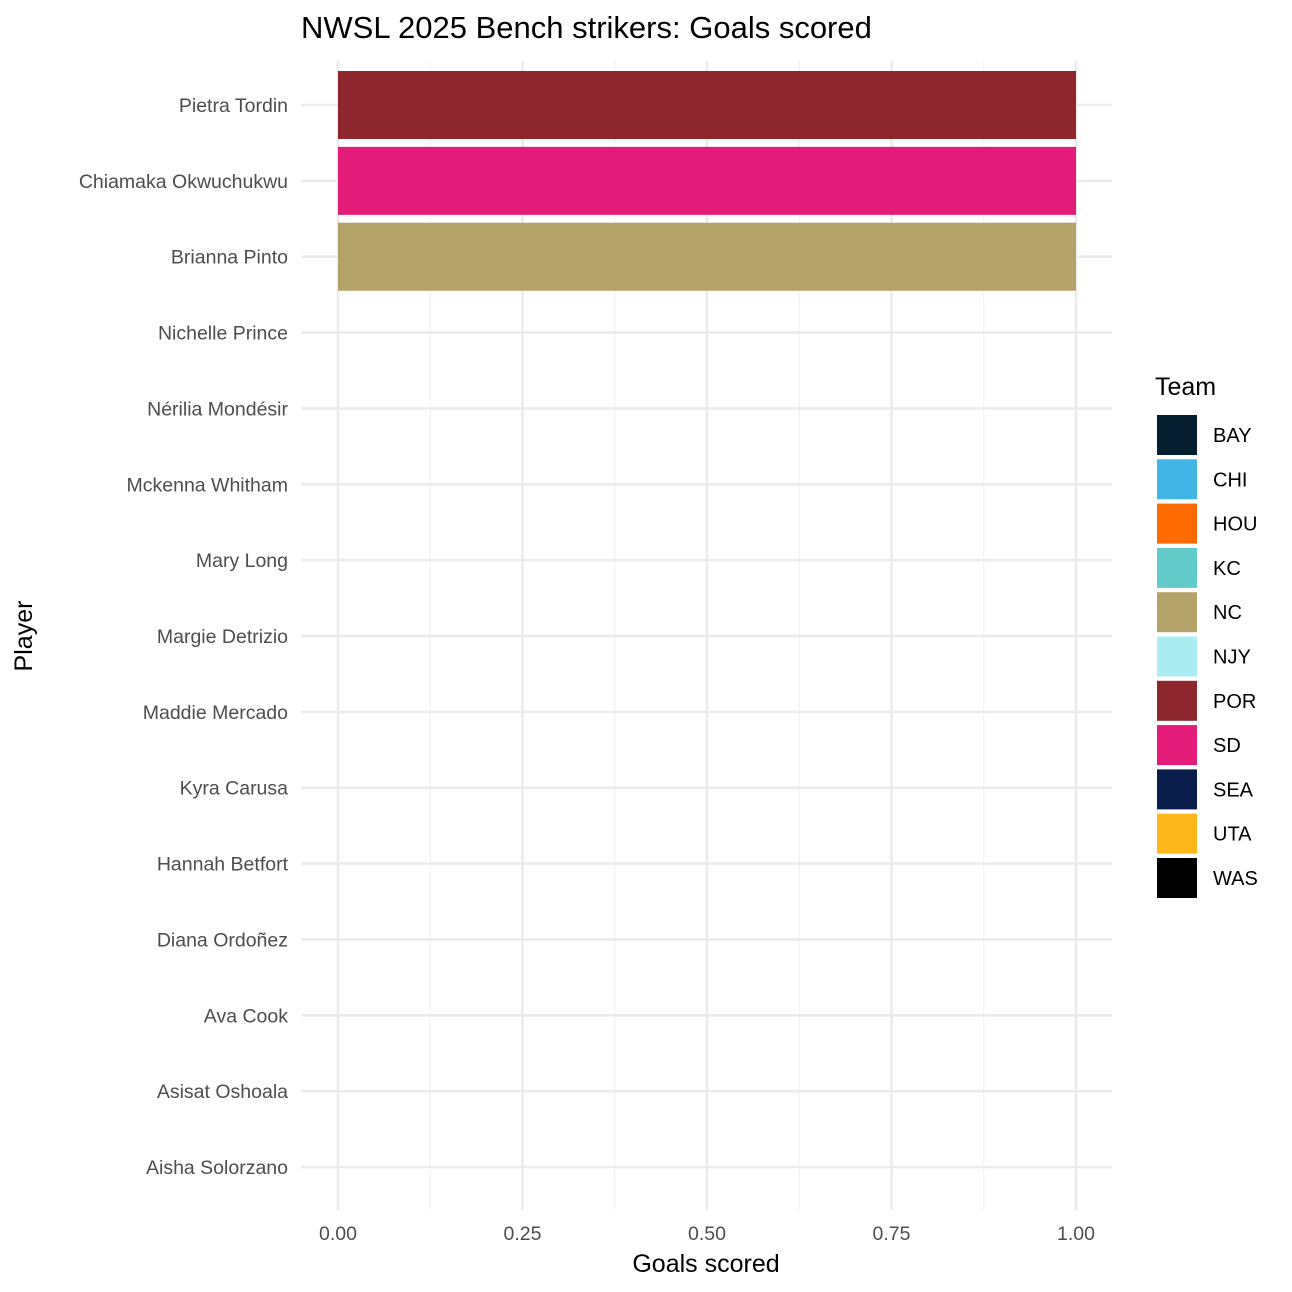 The width and height of the screenshot is (1292, 1292). I want to click on x-tick-label: 0.00, so click(338, 1234).